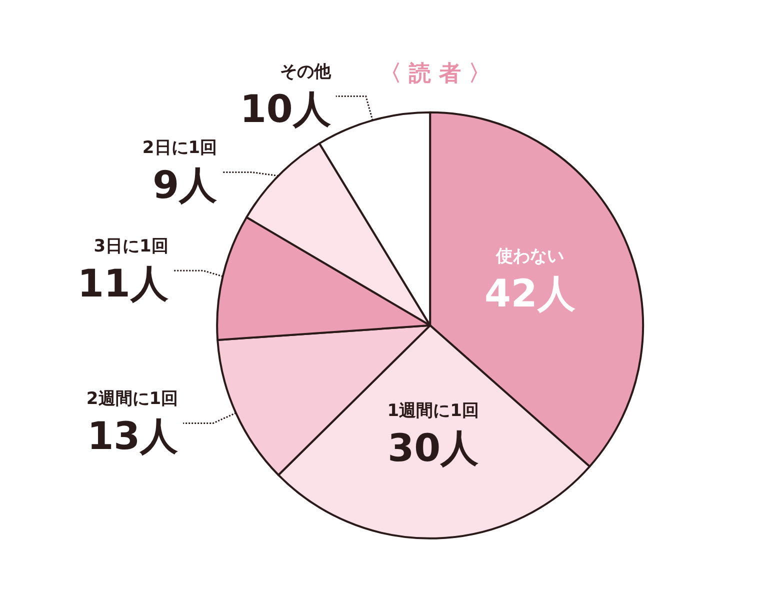 Image resolution: width=768 pixels, height=614 pixels. Describe the element at coordinates (530, 293) in the screenshot. I see `data-label: 42人` at that location.